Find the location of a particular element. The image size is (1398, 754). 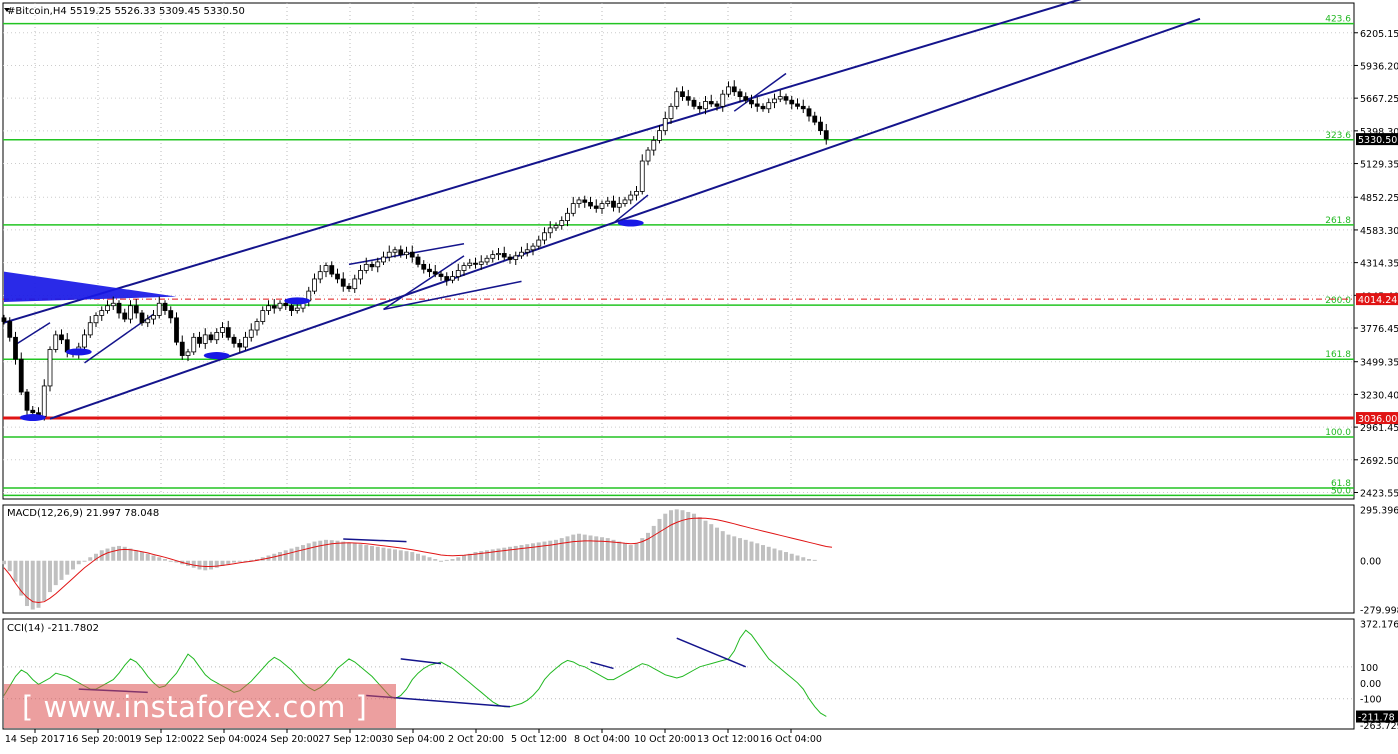

cci-line is located at coordinates (415, 673).